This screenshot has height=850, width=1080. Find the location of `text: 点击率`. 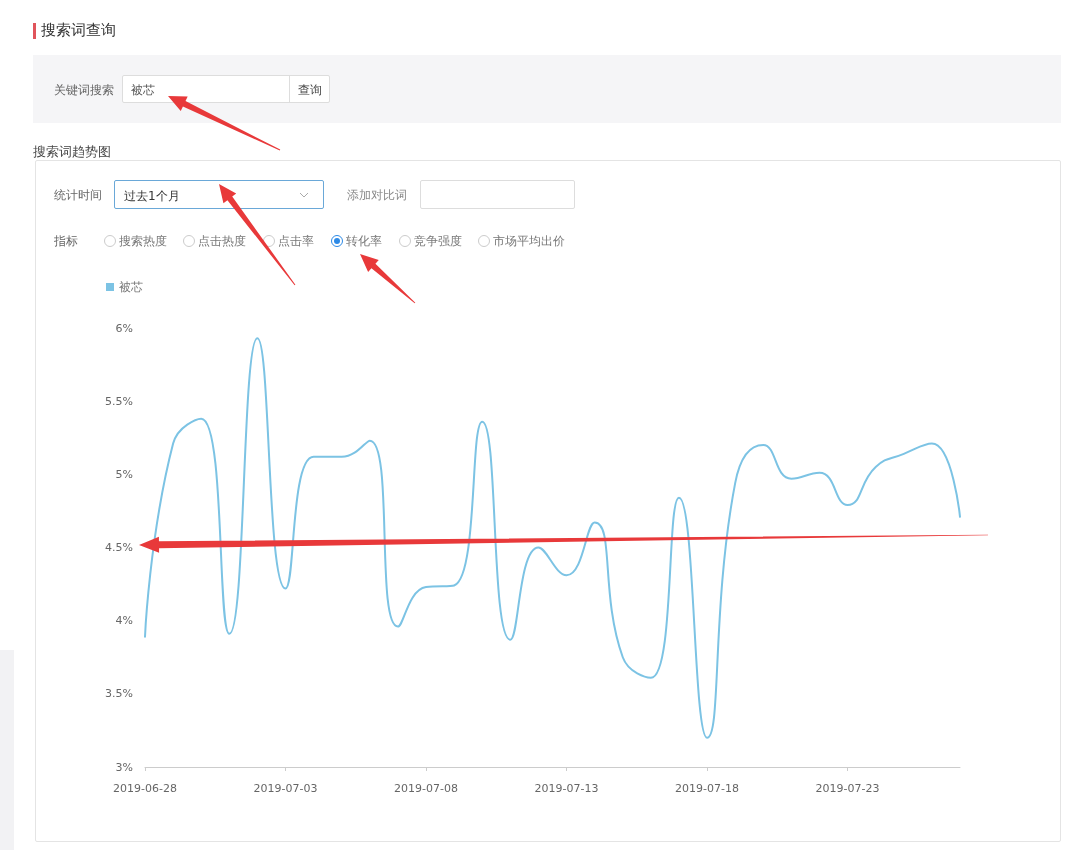

text: 点击率 is located at coordinates (296, 241).